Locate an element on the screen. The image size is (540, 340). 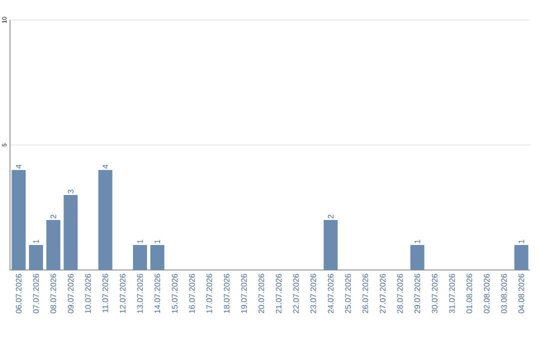
x-tick-label: 18.07.2026 is located at coordinates (227, 293).